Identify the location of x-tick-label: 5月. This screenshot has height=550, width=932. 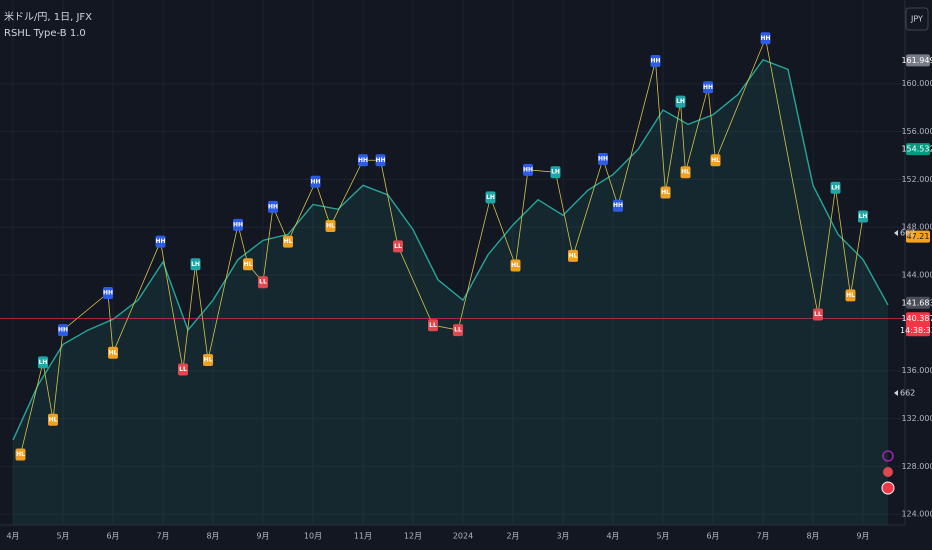
(62, 536).